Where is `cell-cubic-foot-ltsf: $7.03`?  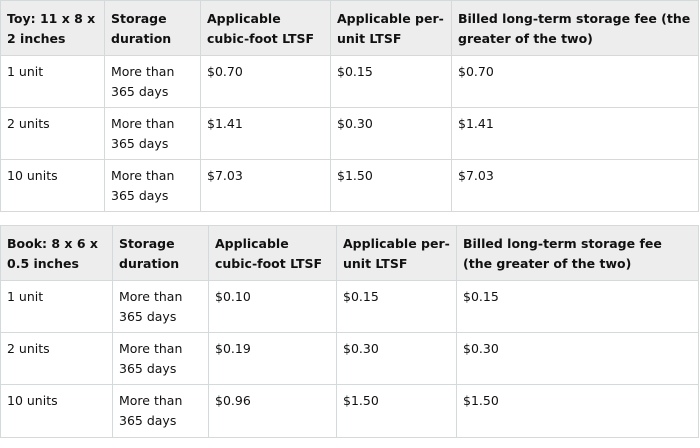
cell-cubic-foot-ltsf: $7.03 is located at coordinates (265, 185).